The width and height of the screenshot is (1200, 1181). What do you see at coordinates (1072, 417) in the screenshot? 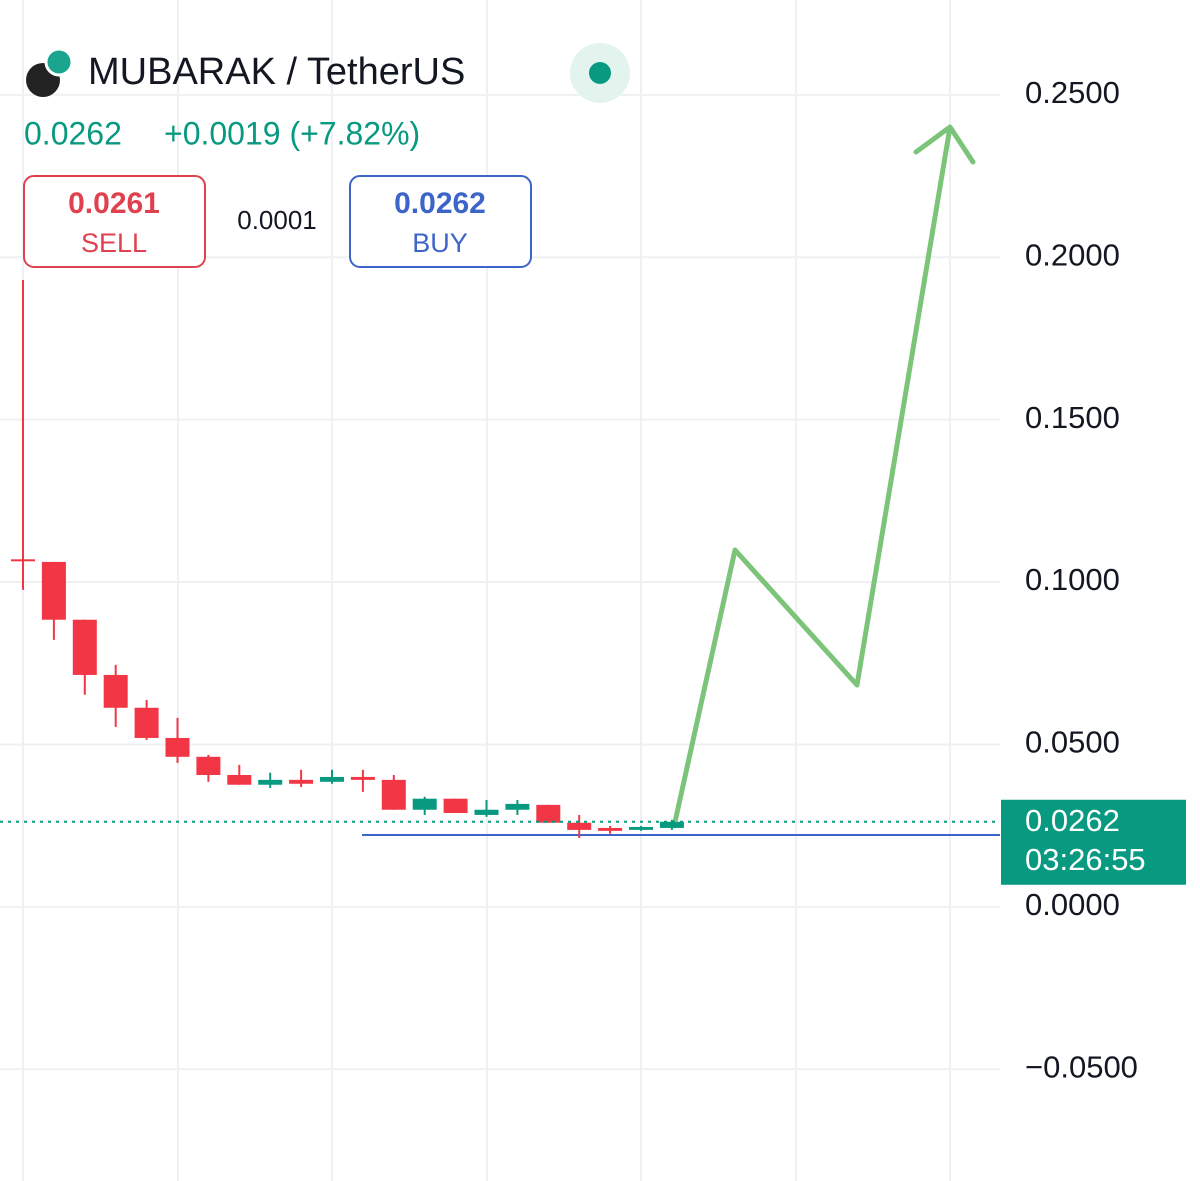
I see `y-tick-label: 0.1500` at bounding box center [1072, 417].